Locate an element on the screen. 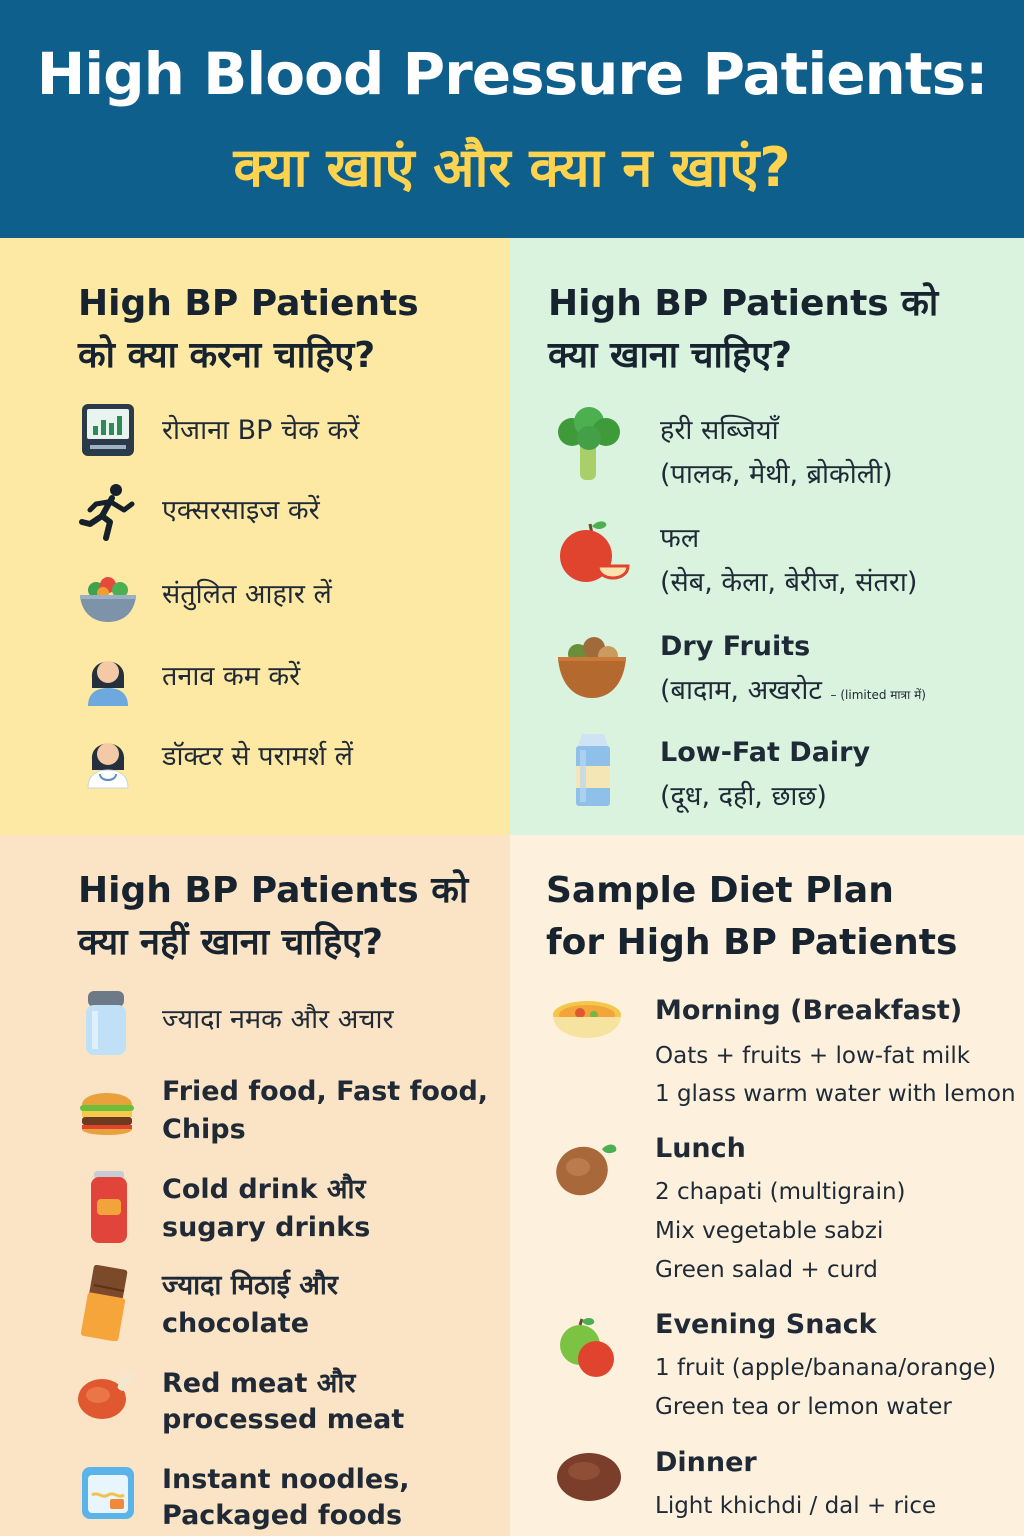 The image size is (1024, 1536). eat-item-label: Dry Fruits is located at coordinates (735, 646).